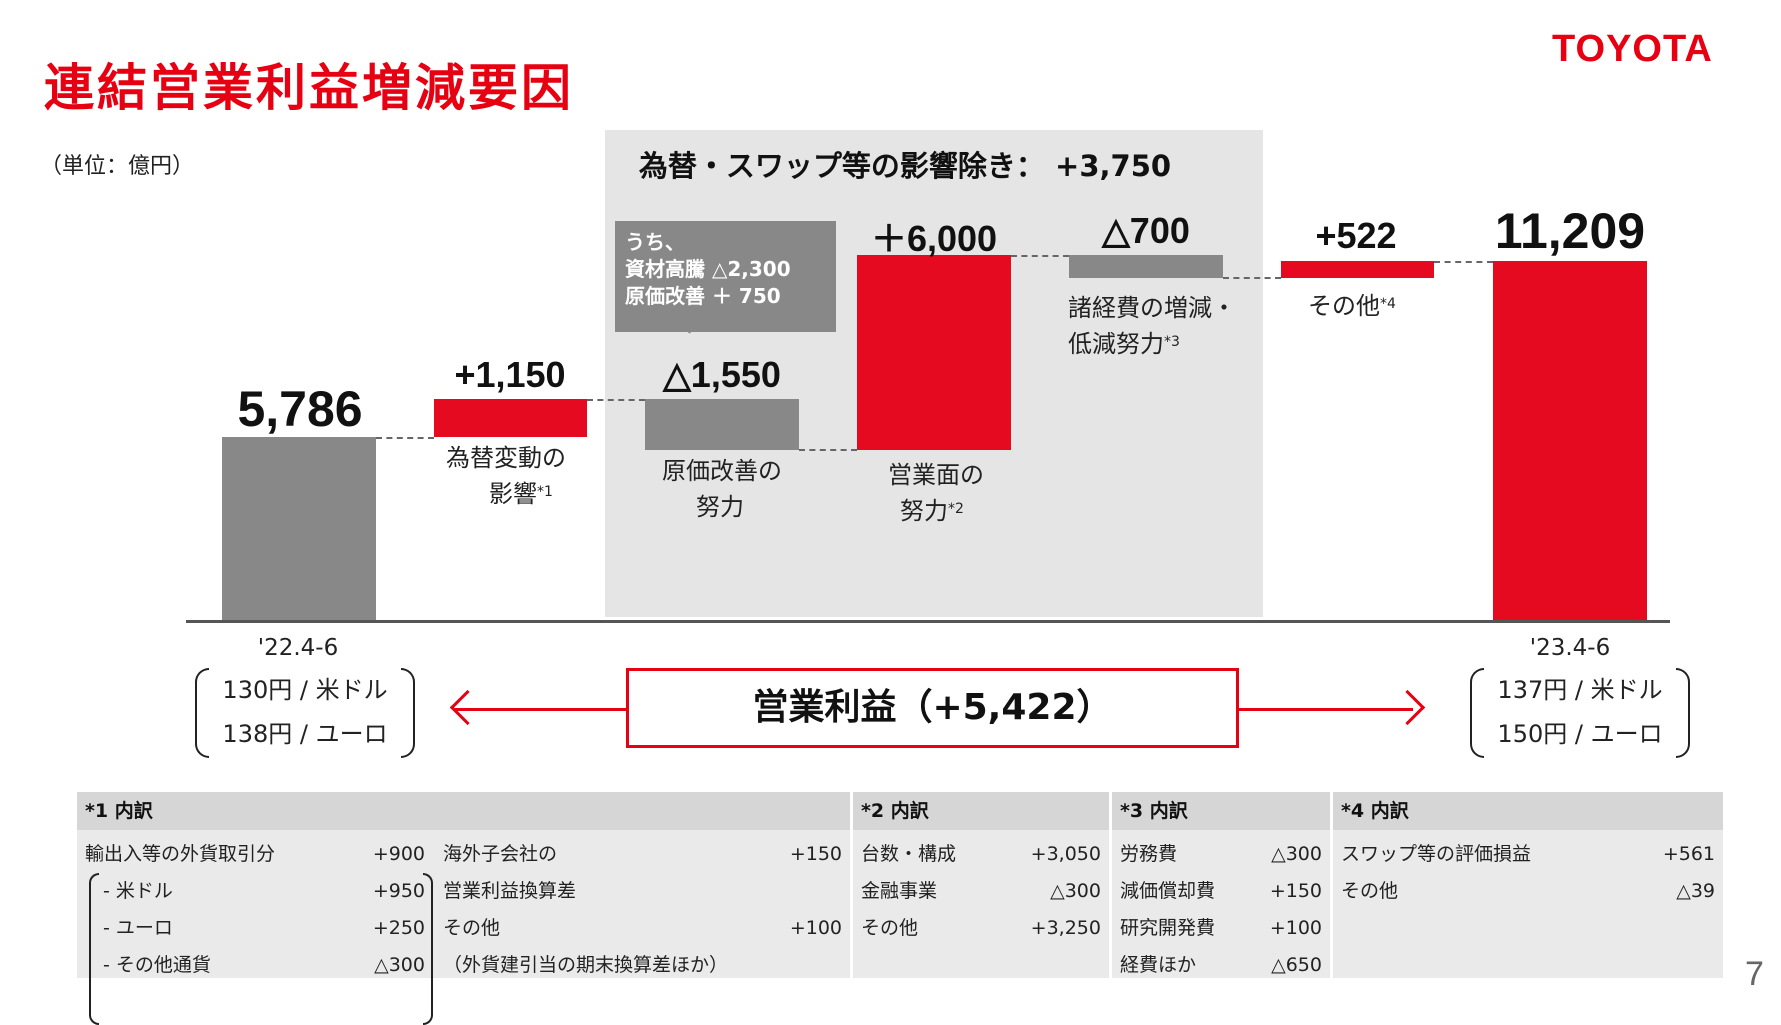  I want to click on footnote-ref: *2, so click(956, 509).